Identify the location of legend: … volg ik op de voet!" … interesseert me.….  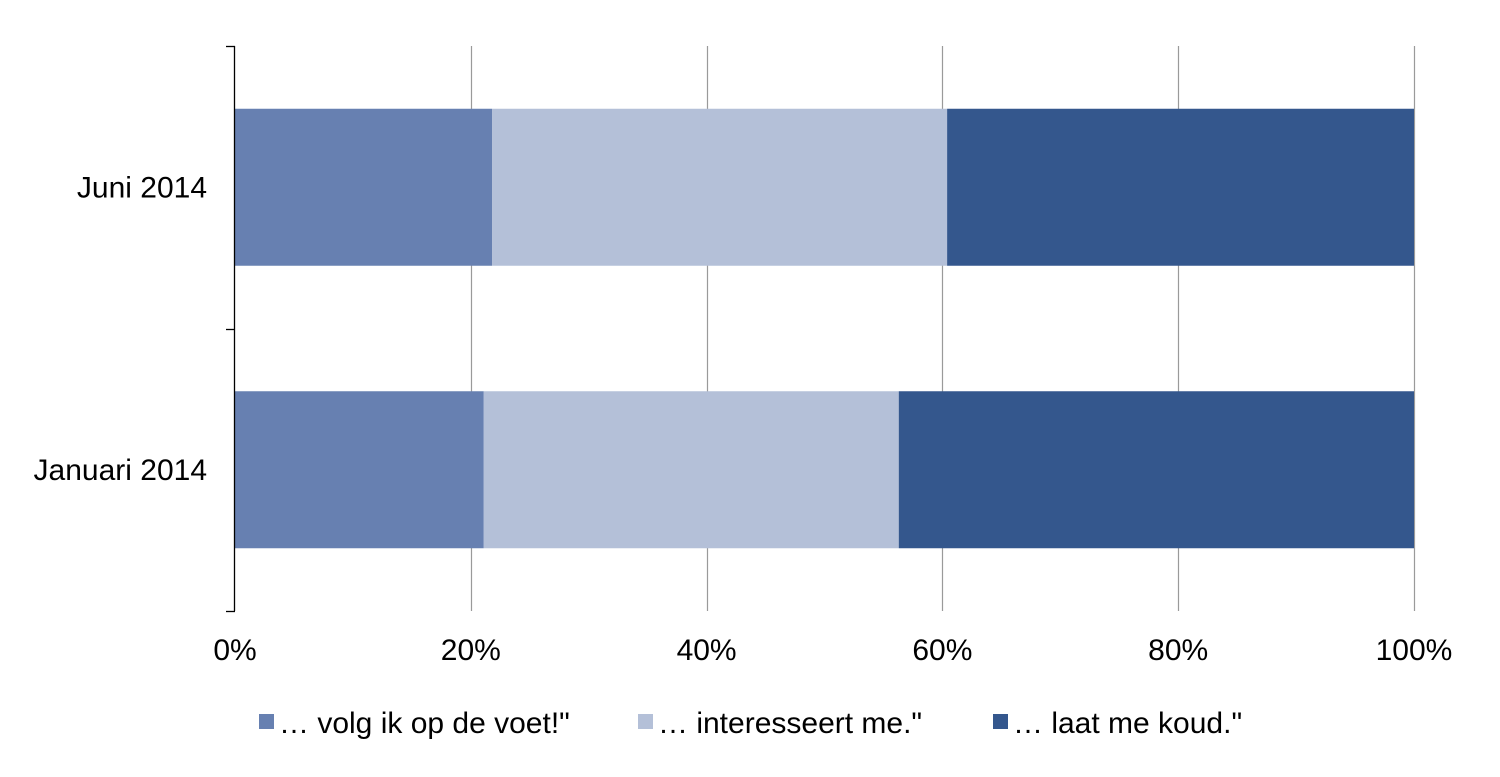
(750, 723).